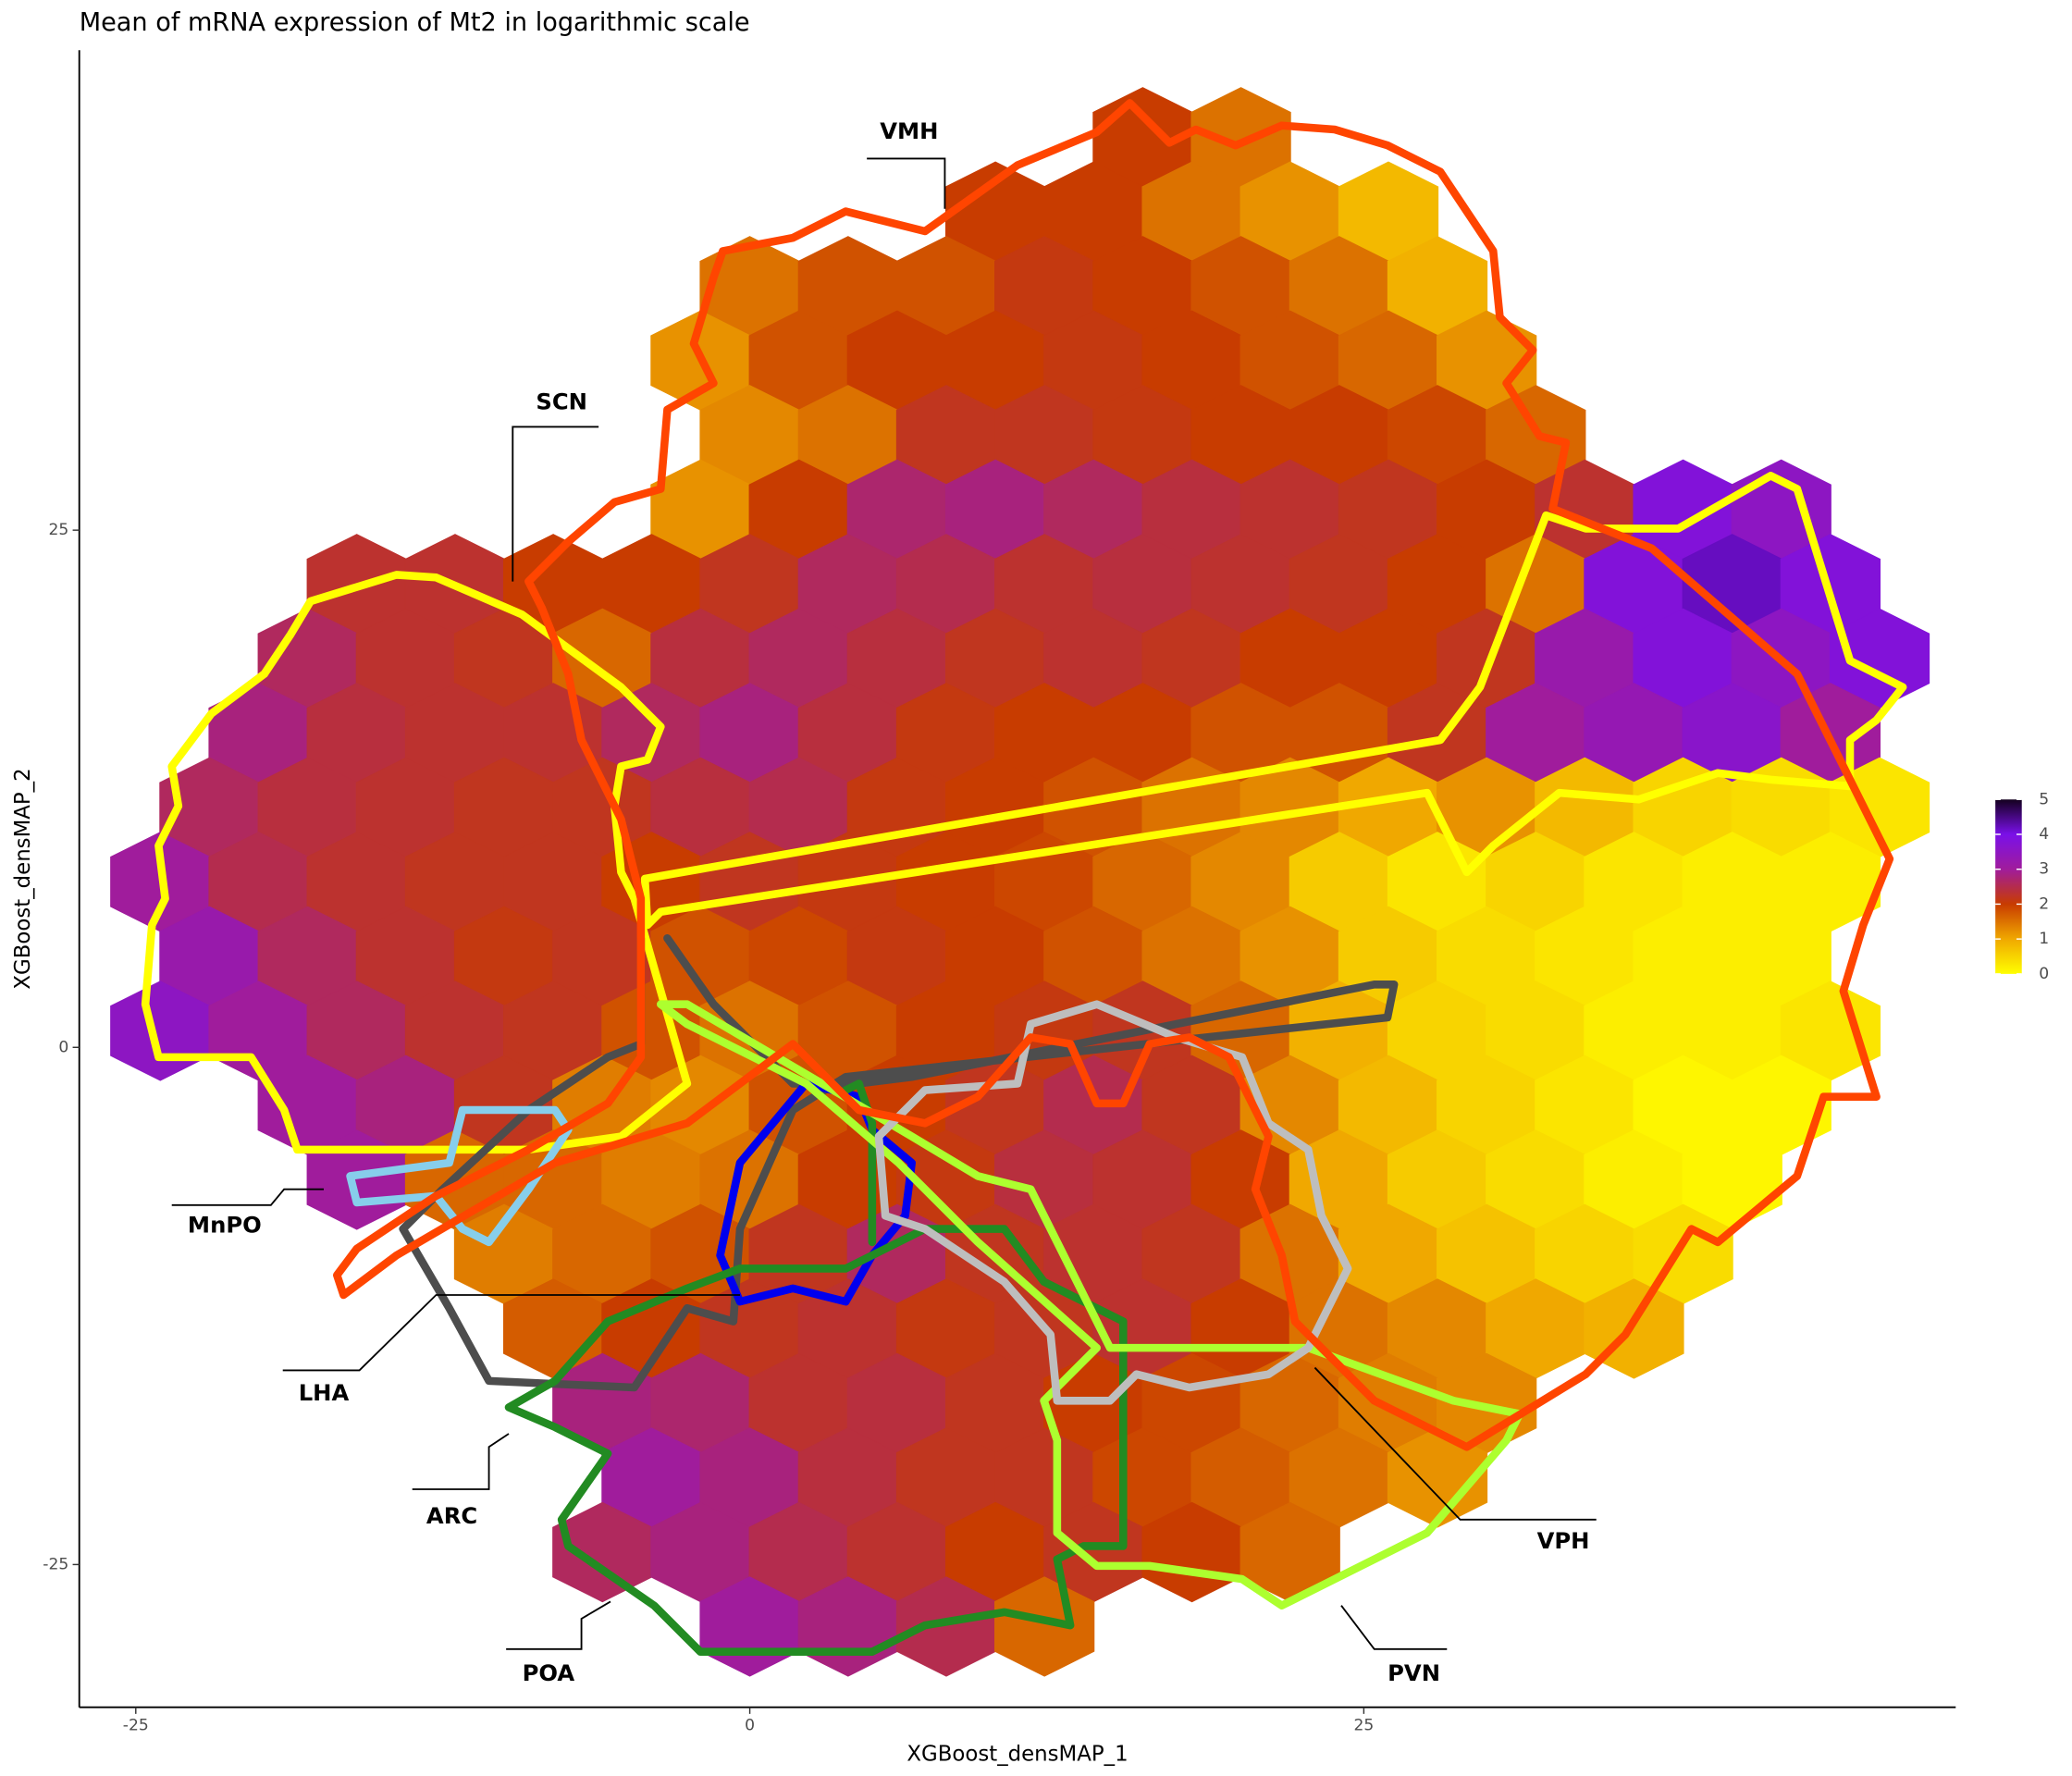 The height and width of the screenshot is (1776, 2072). Describe the element at coordinates (2009, 887) in the screenshot. I see `colorbar` at that location.